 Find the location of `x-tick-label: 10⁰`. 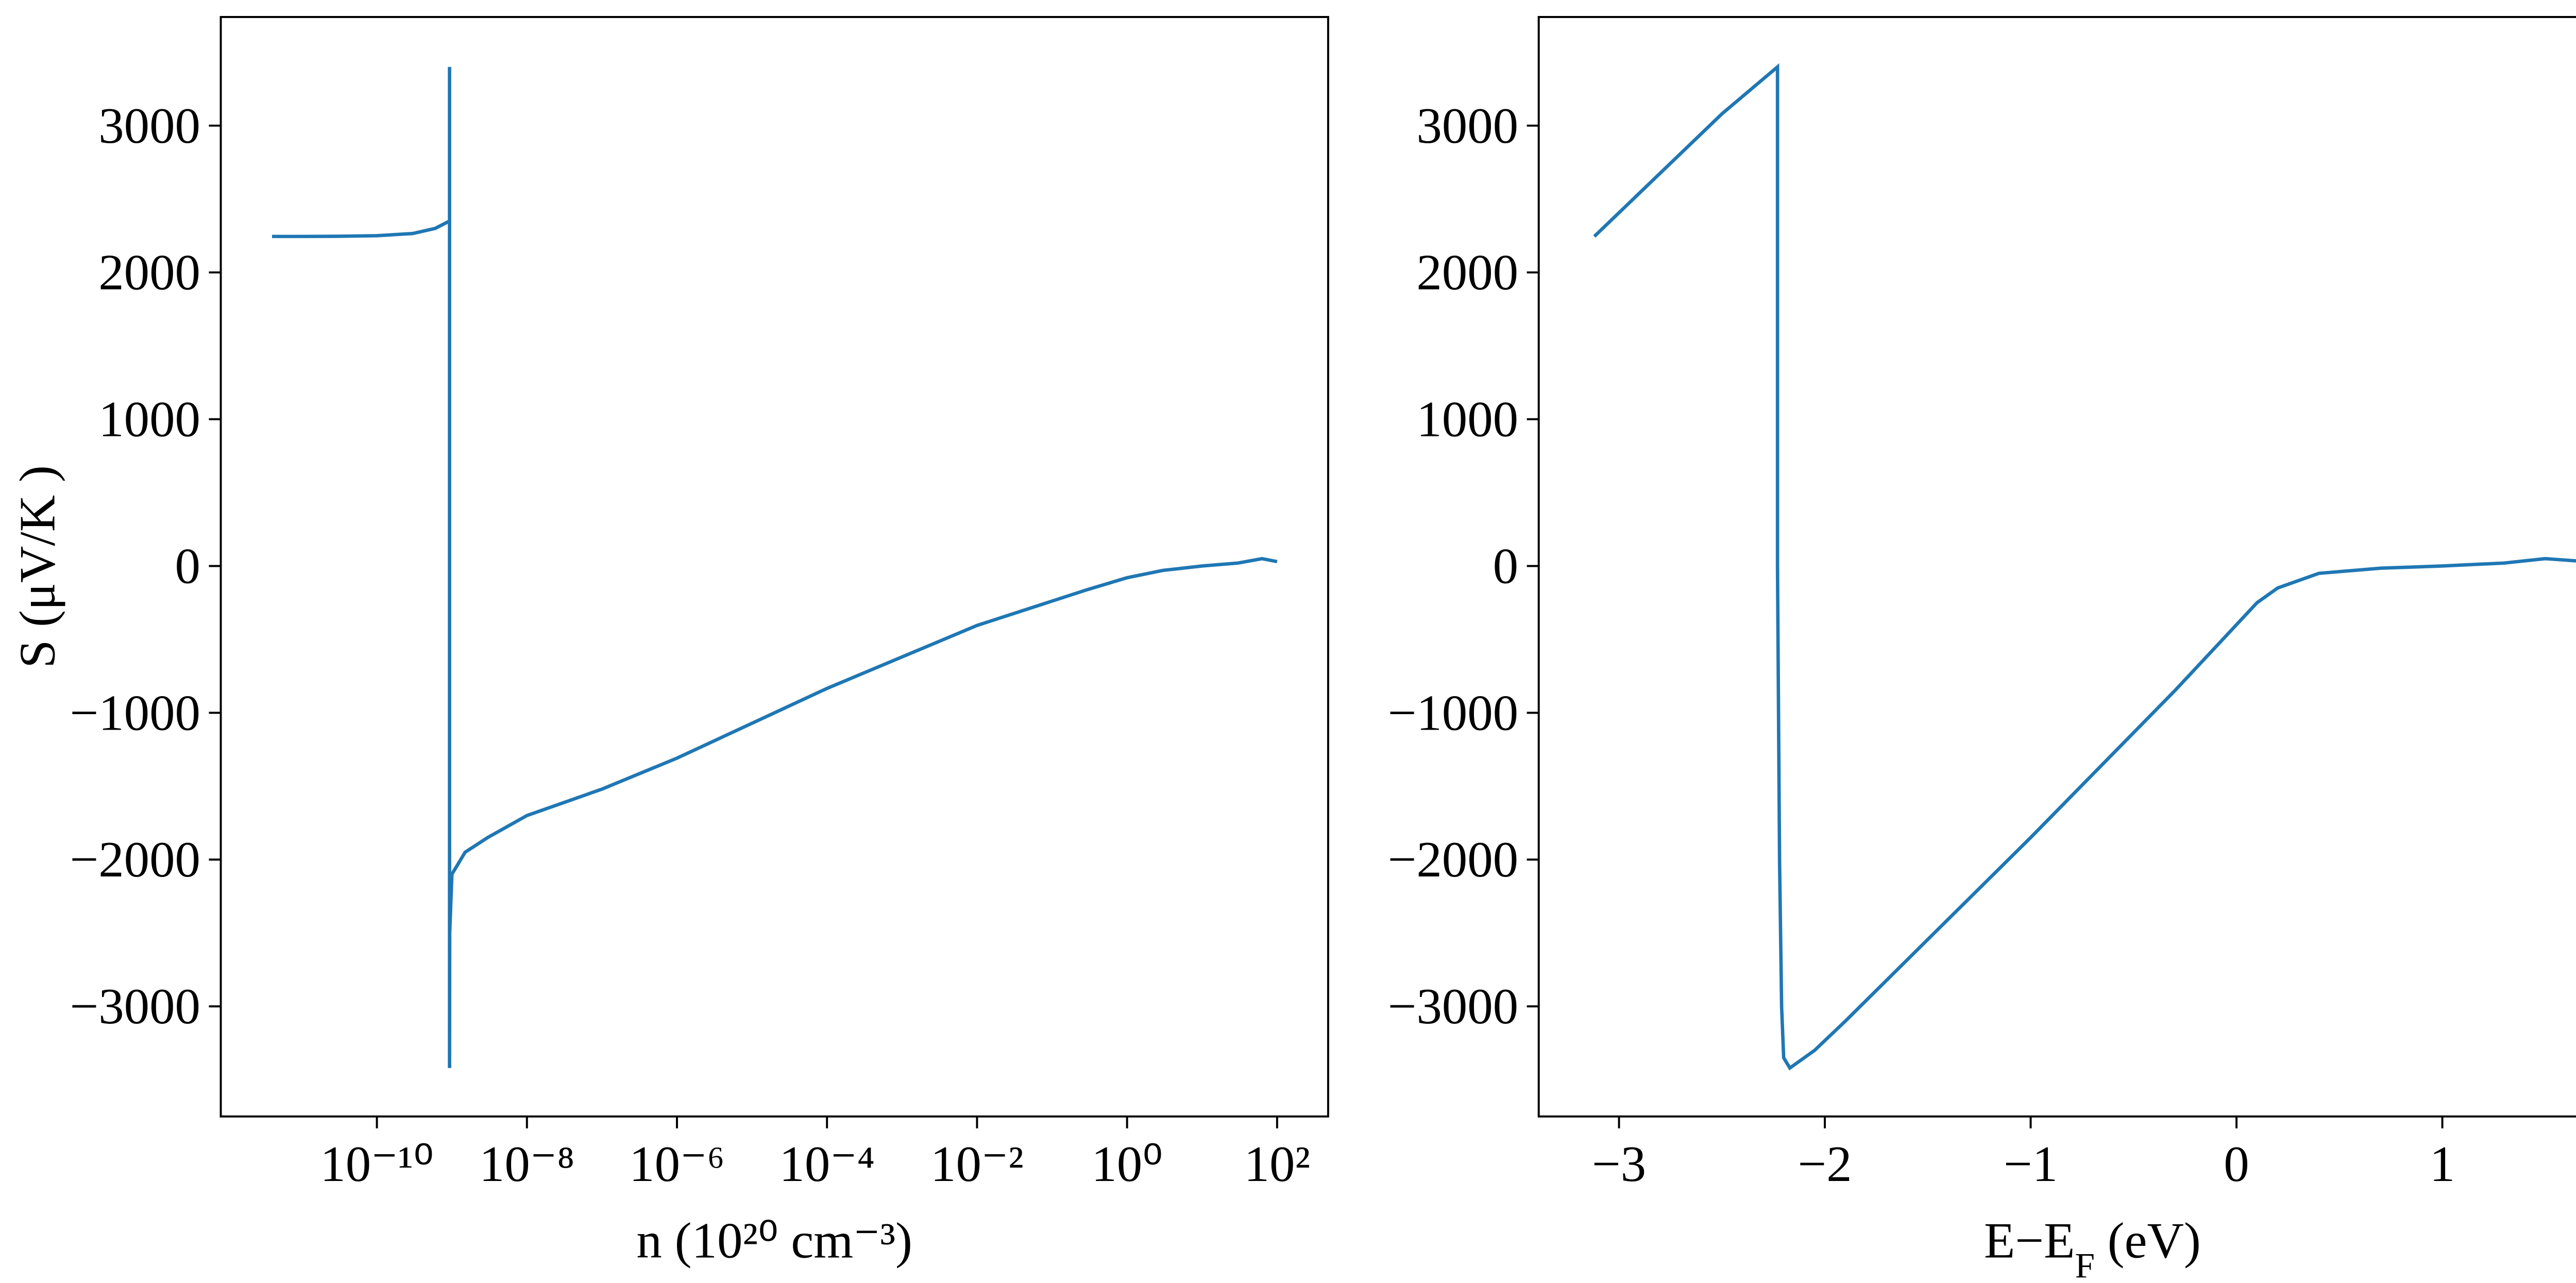

x-tick-label: 10⁰ is located at coordinates (1127, 1164).